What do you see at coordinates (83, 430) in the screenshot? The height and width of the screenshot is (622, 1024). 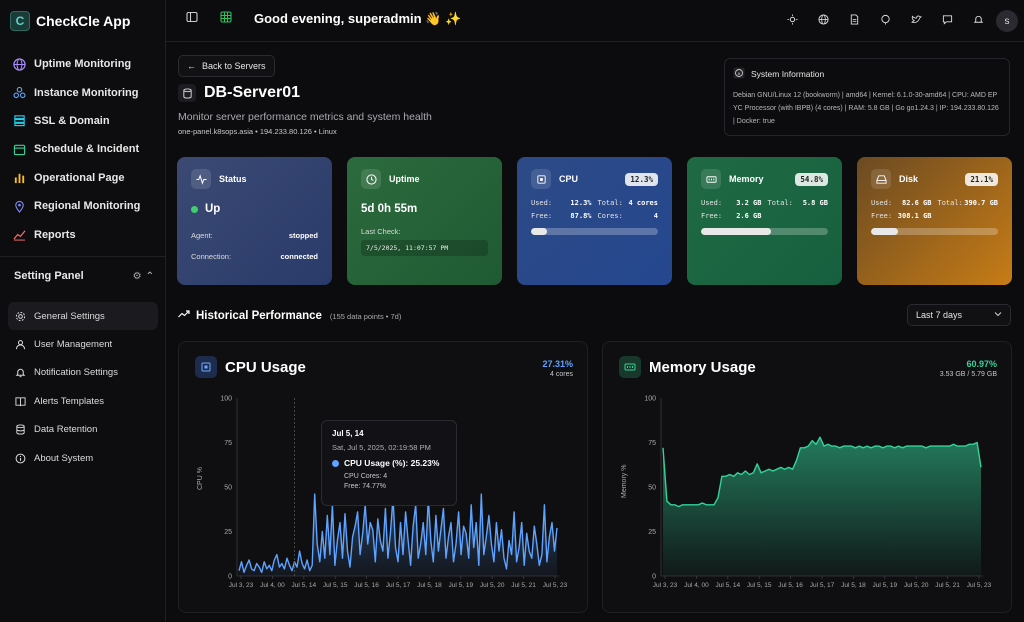 I see `settings-item-data-retention: Data Retention` at bounding box center [83, 430].